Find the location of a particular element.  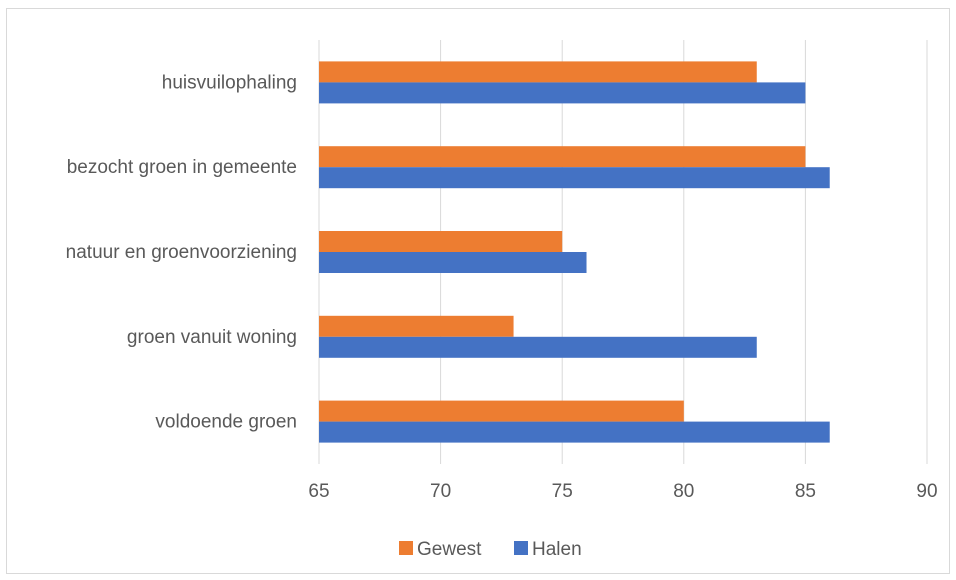

x-tick-label-80: 80 is located at coordinates (683, 491).